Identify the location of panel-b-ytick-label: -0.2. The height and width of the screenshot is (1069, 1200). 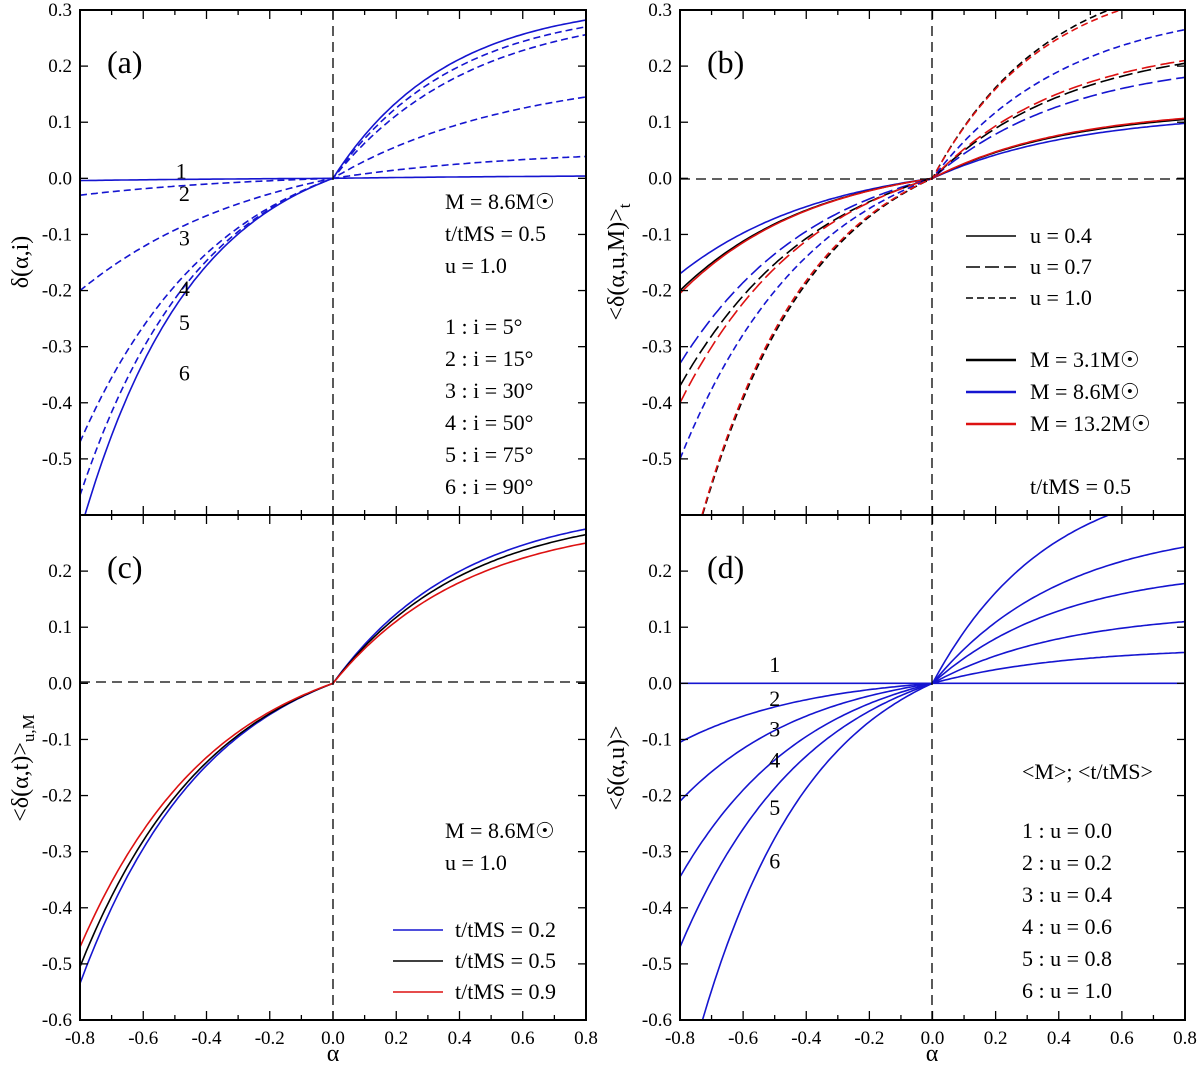
(657, 291).